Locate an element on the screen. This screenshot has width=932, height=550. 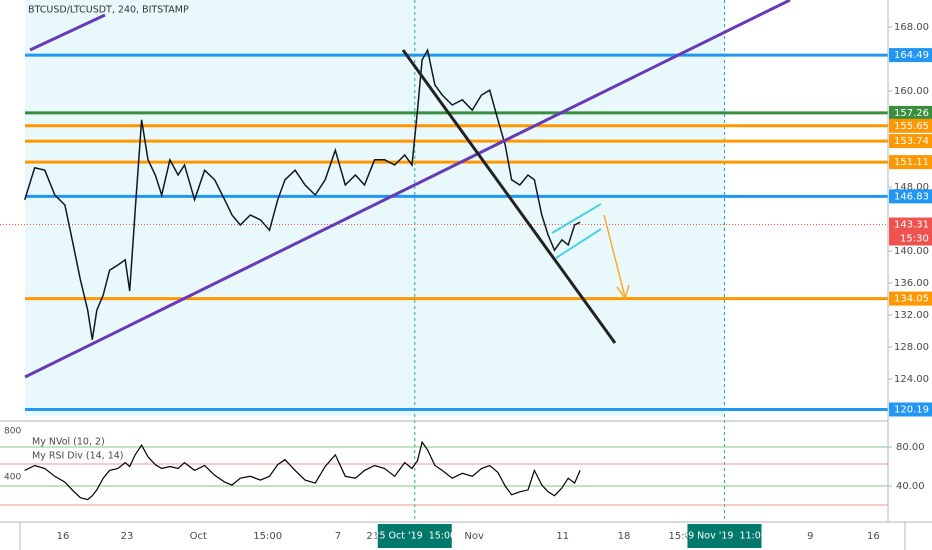
y-tick-label: 136.00 is located at coordinates (911, 283).